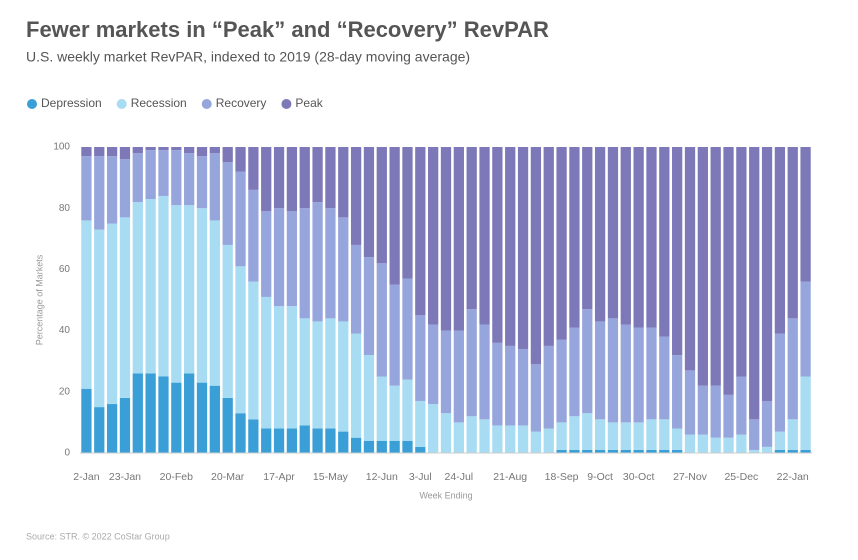 The width and height of the screenshot is (858, 560). I want to click on legend-label: Depression, so click(71, 103).